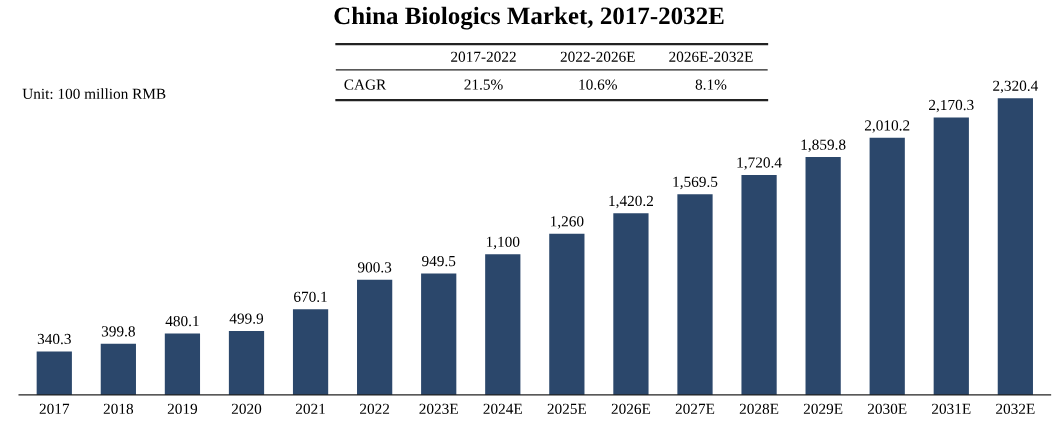  I want to click on x-tick-label: 2024E, so click(502, 408).